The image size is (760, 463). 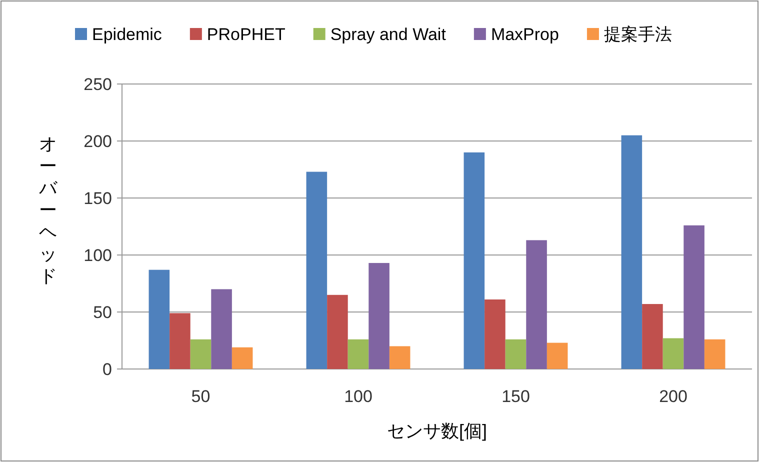 I want to click on y-axis-title: オーバーヘッド, so click(x=48, y=210).